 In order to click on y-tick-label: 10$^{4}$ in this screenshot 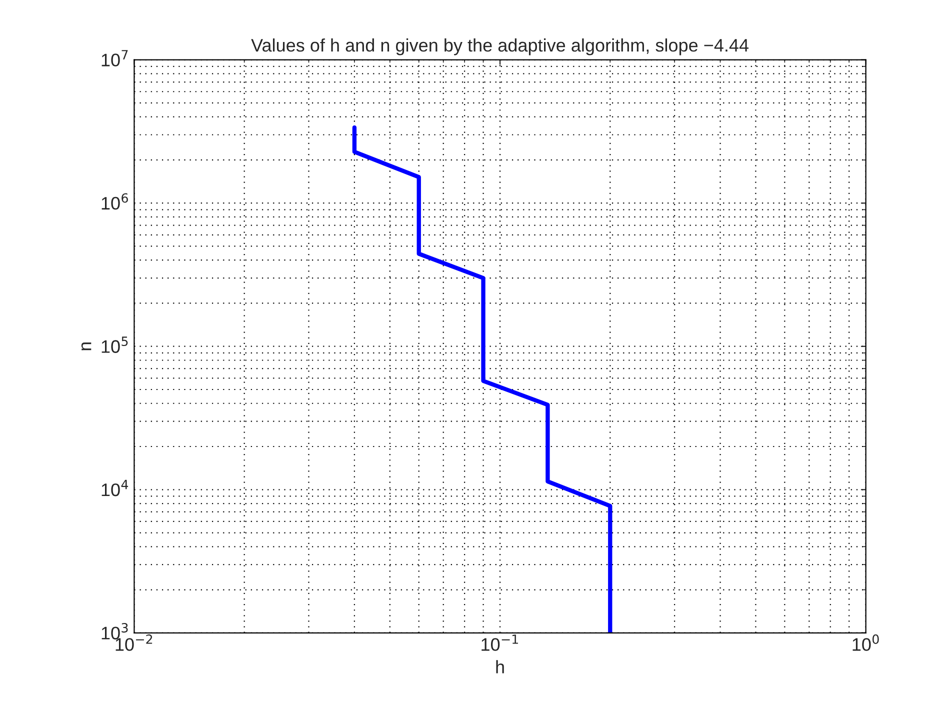, I will do `click(115, 488)`.